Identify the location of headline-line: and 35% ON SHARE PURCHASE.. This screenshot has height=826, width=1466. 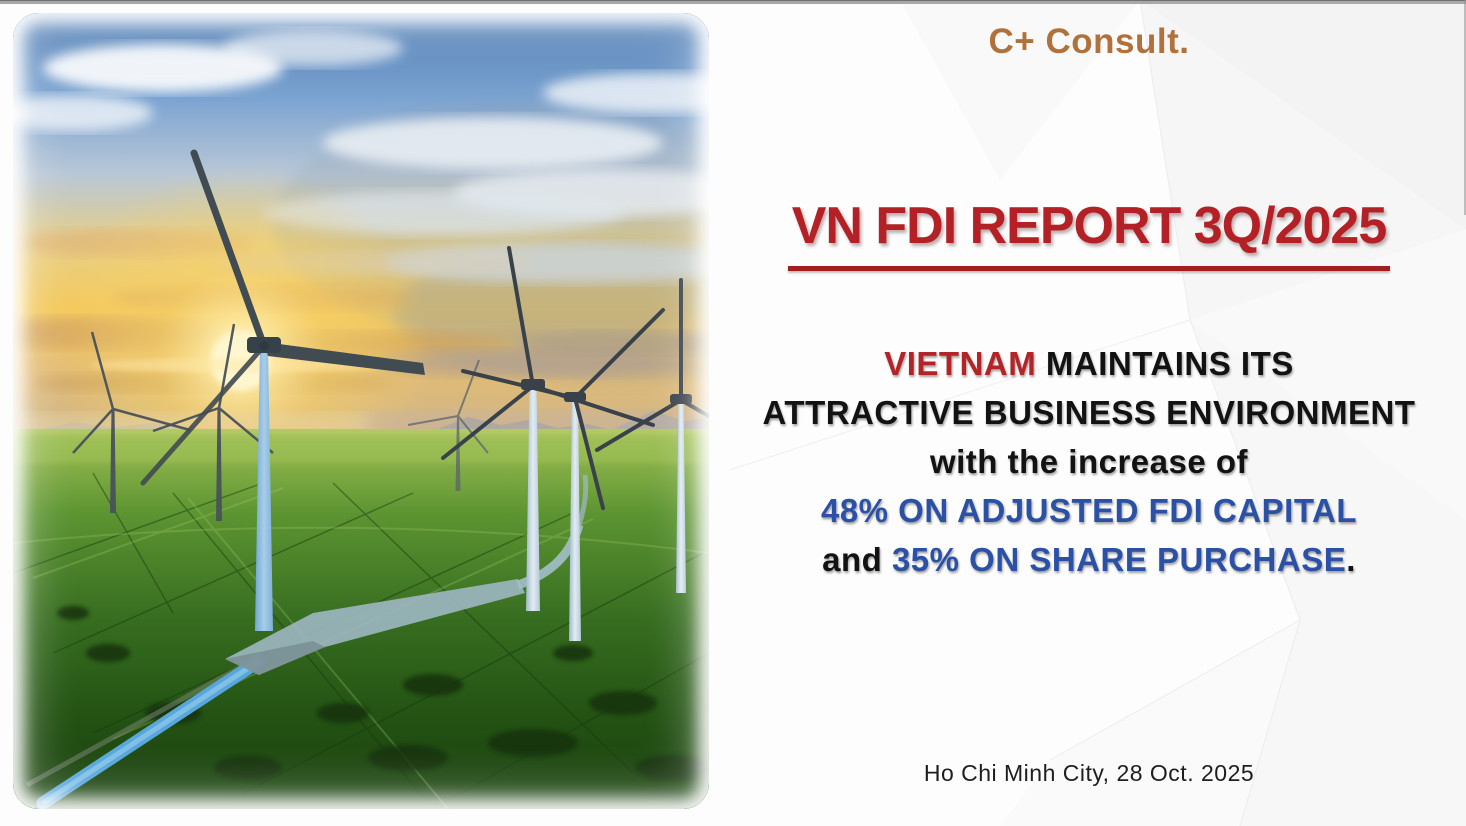
(1089, 559).